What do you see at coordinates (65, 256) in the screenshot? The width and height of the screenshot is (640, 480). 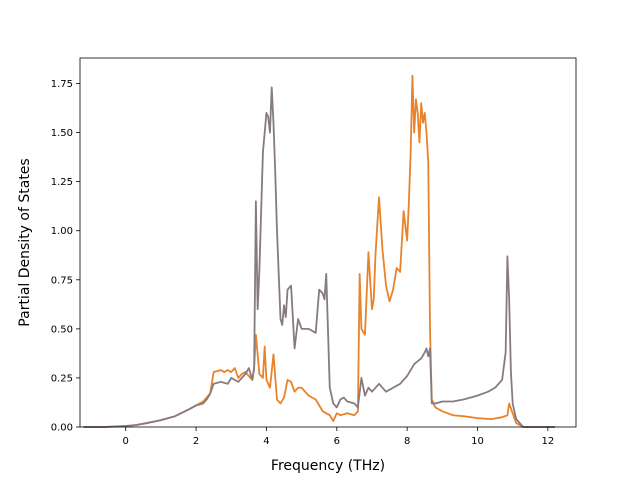 I see `y-axis-ticks: 0.00 0.25 0.50 0.75 1.00 1.25 1.50 1.75` at bounding box center [65, 256].